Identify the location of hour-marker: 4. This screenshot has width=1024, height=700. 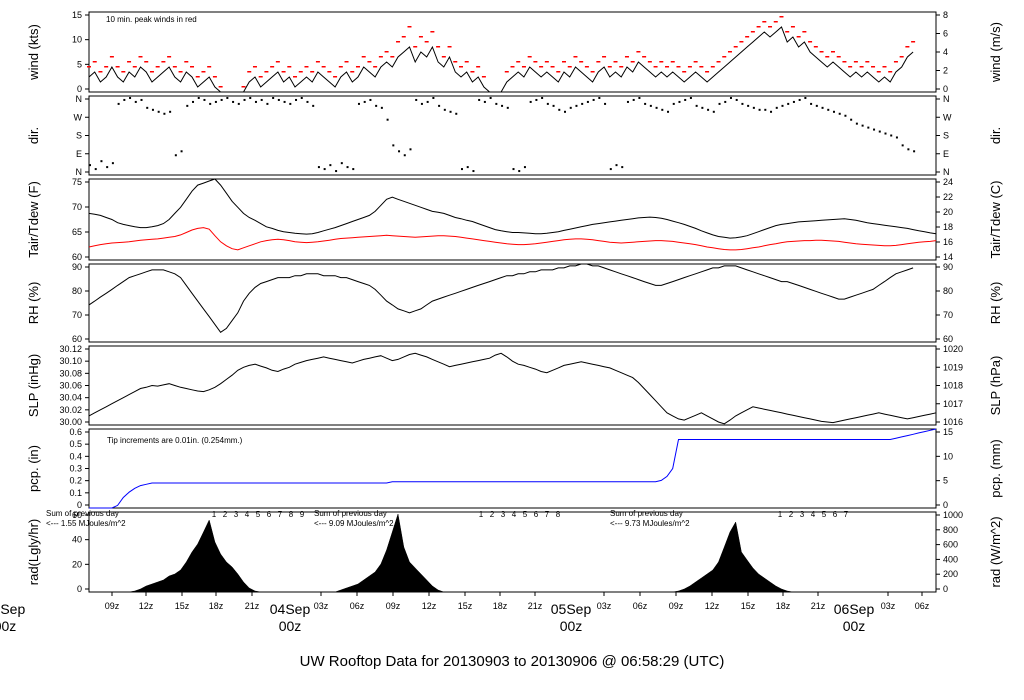
(514, 514).